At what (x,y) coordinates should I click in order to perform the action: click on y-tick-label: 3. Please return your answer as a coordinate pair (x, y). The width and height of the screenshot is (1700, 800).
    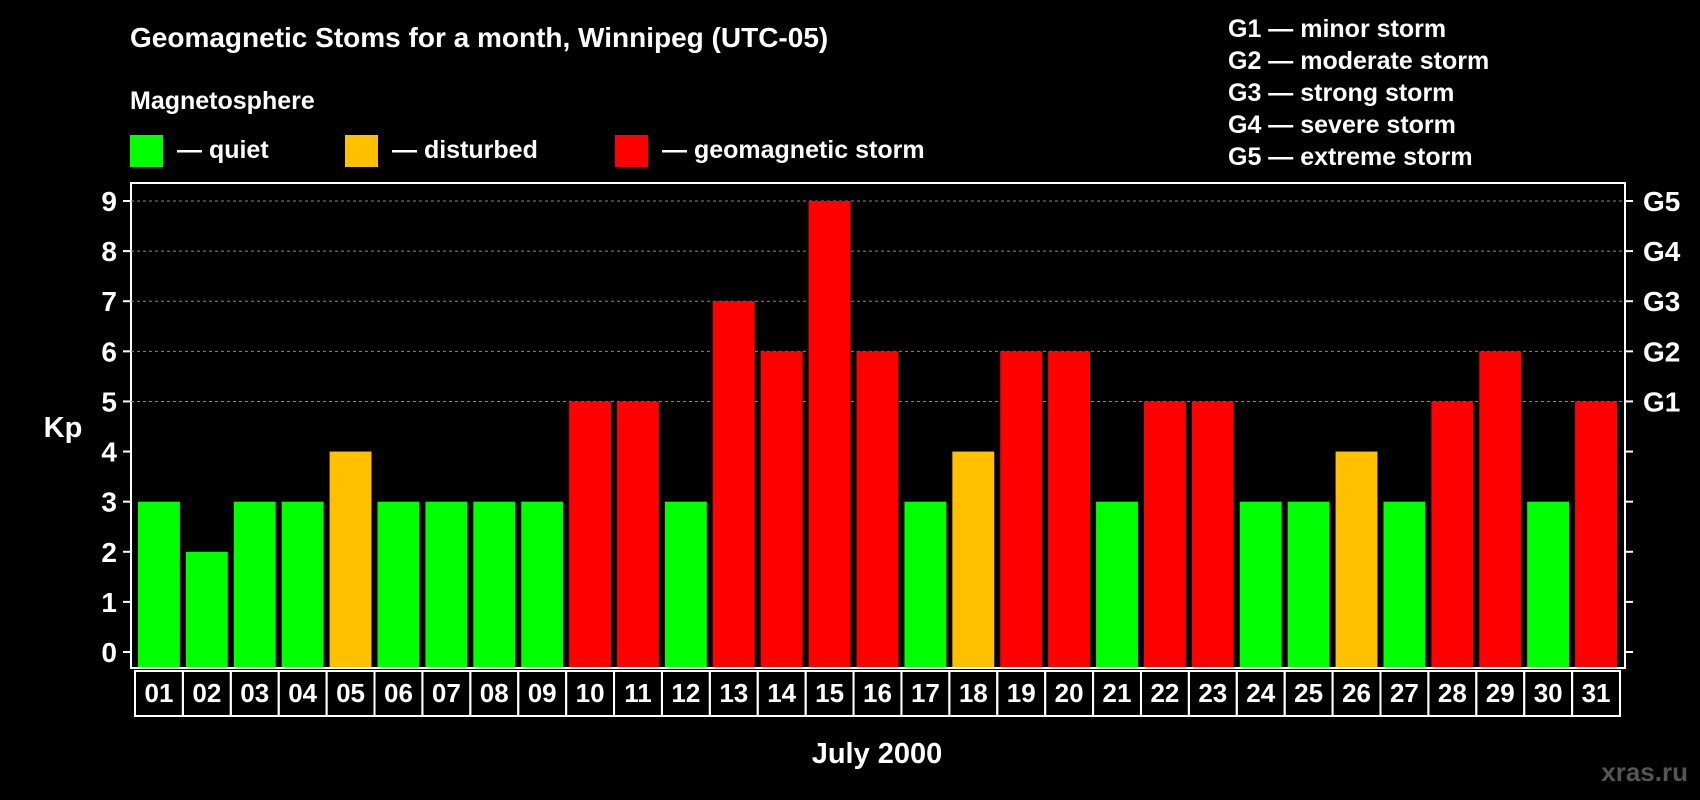
    Looking at the image, I should click on (109, 502).